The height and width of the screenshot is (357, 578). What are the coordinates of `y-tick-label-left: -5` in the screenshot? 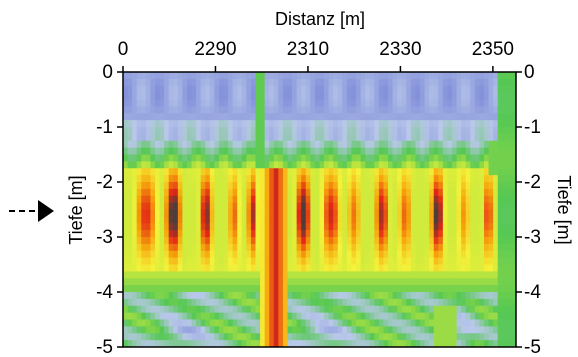 It's located at (104, 347).